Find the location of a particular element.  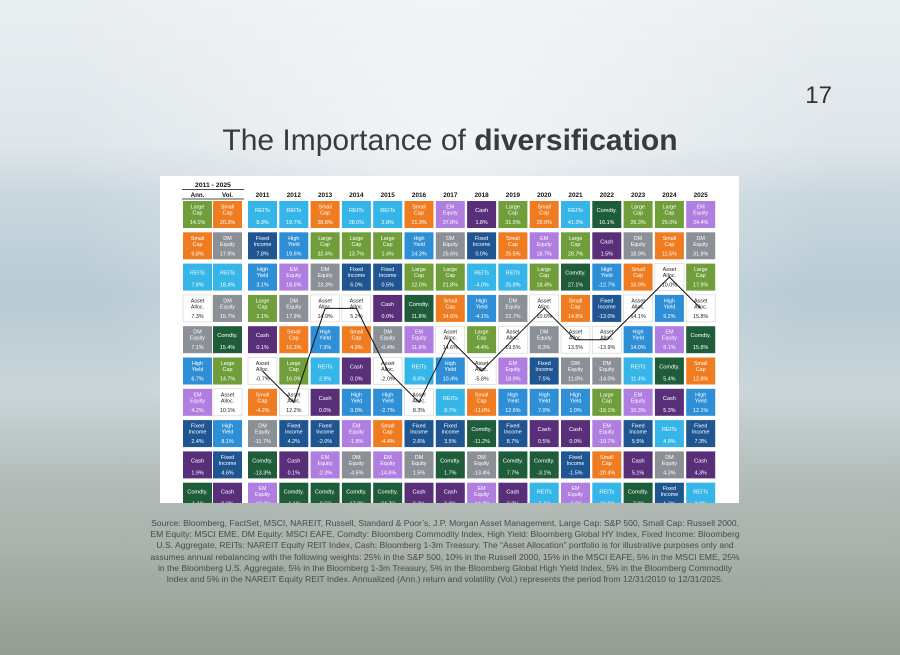

cell-value: 16.9% is located at coordinates (637, 286).